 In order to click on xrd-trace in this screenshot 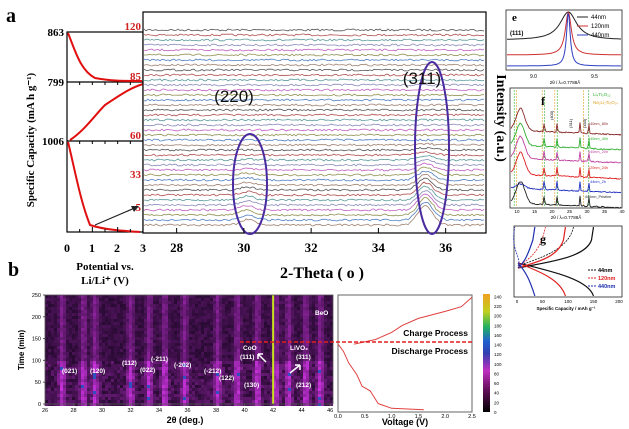, I will do `click(314, 55)`.